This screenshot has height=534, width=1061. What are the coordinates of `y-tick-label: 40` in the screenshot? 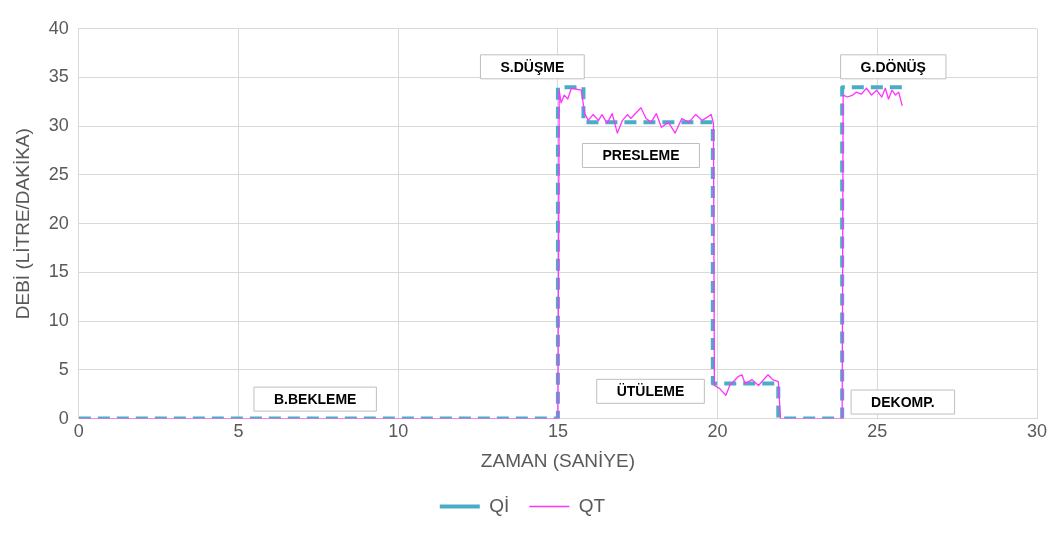 It's located at (58, 27).